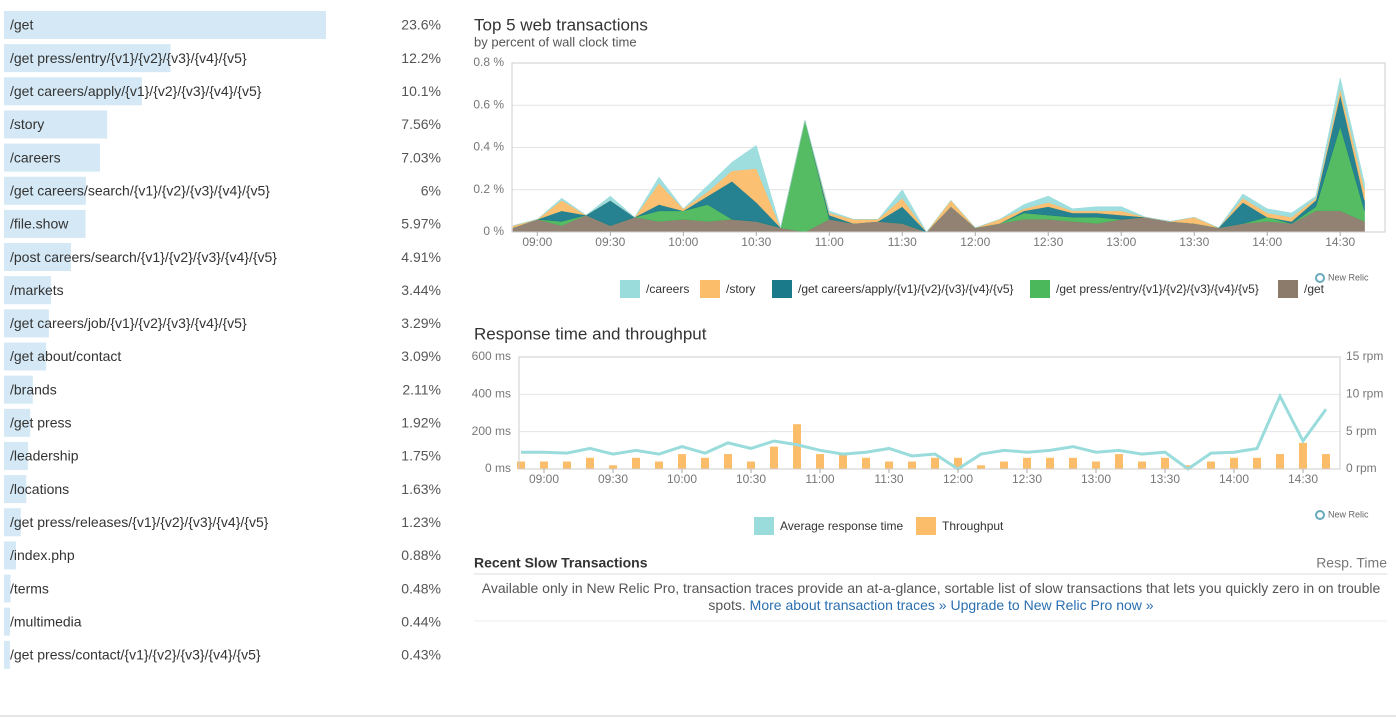 Image resolution: width=1396 pixels, height=718 pixels. Describe the element at coordinates (1361, 468) in the screenshot. I see `y2-tick-label: 0 rpm` at that location.